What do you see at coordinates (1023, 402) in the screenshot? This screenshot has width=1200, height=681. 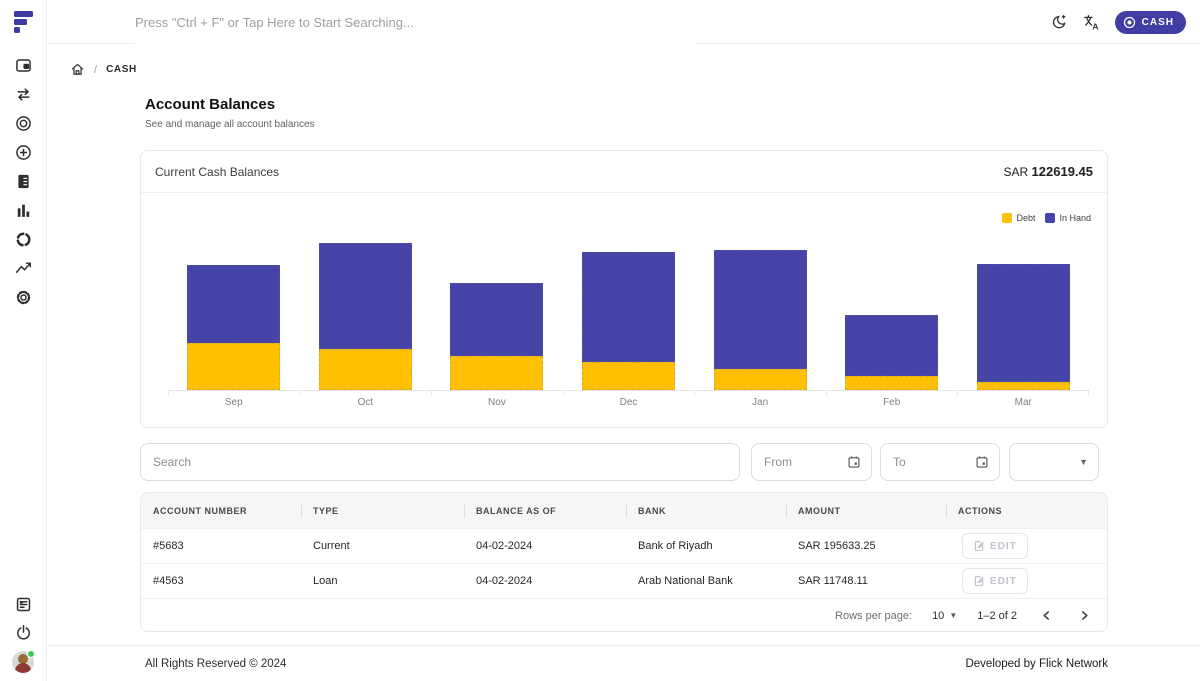 I see `x-axis-label: Mar` at bounding box center [1023, 402].